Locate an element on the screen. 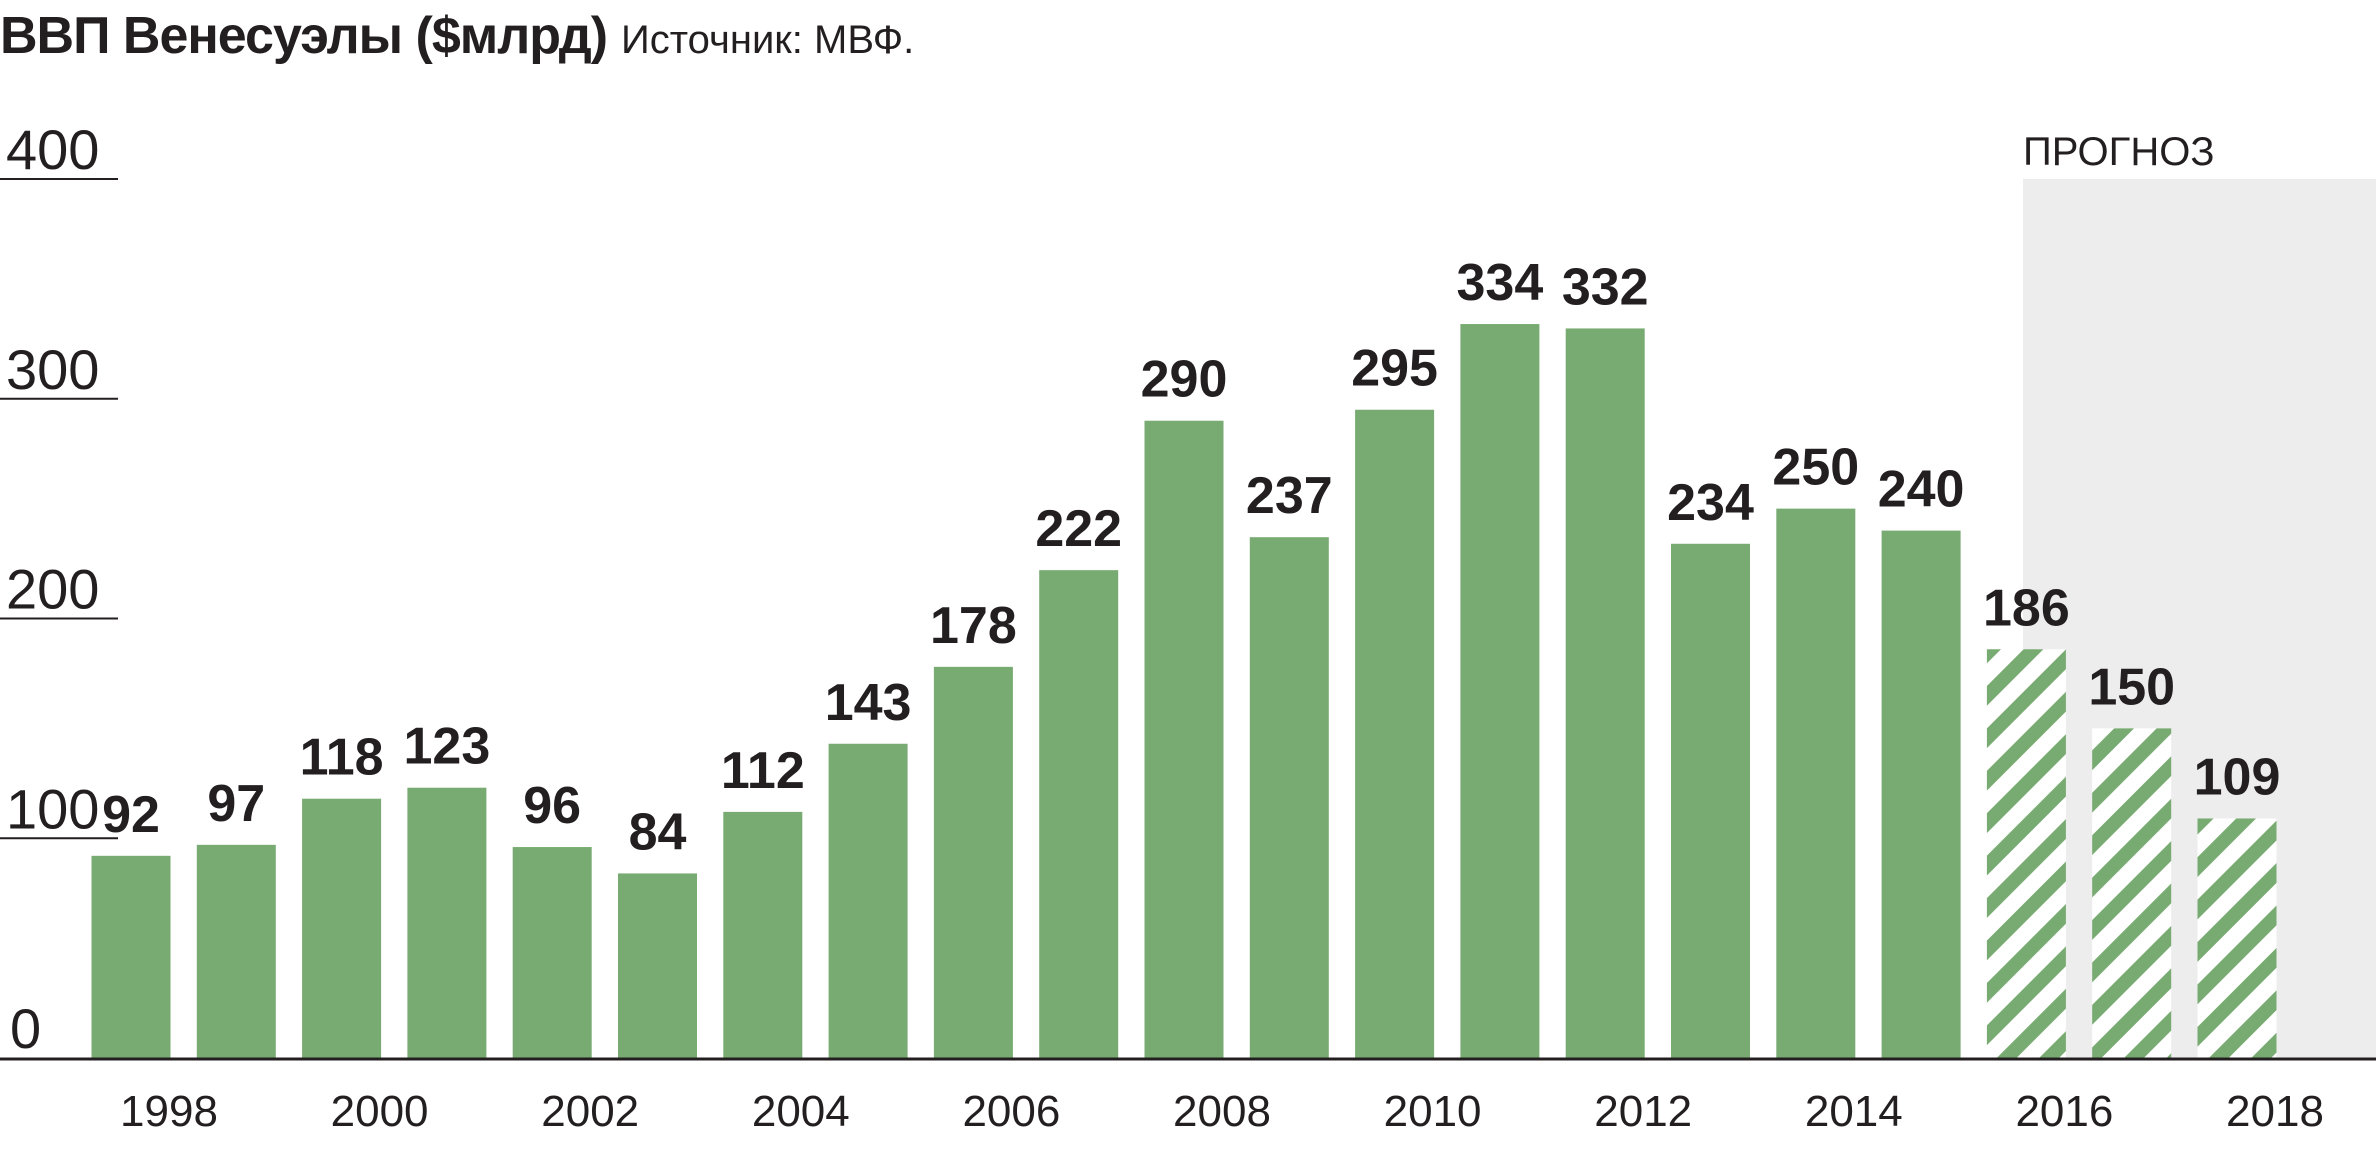  value-label: 109 is located at coordinates (2237, 777).